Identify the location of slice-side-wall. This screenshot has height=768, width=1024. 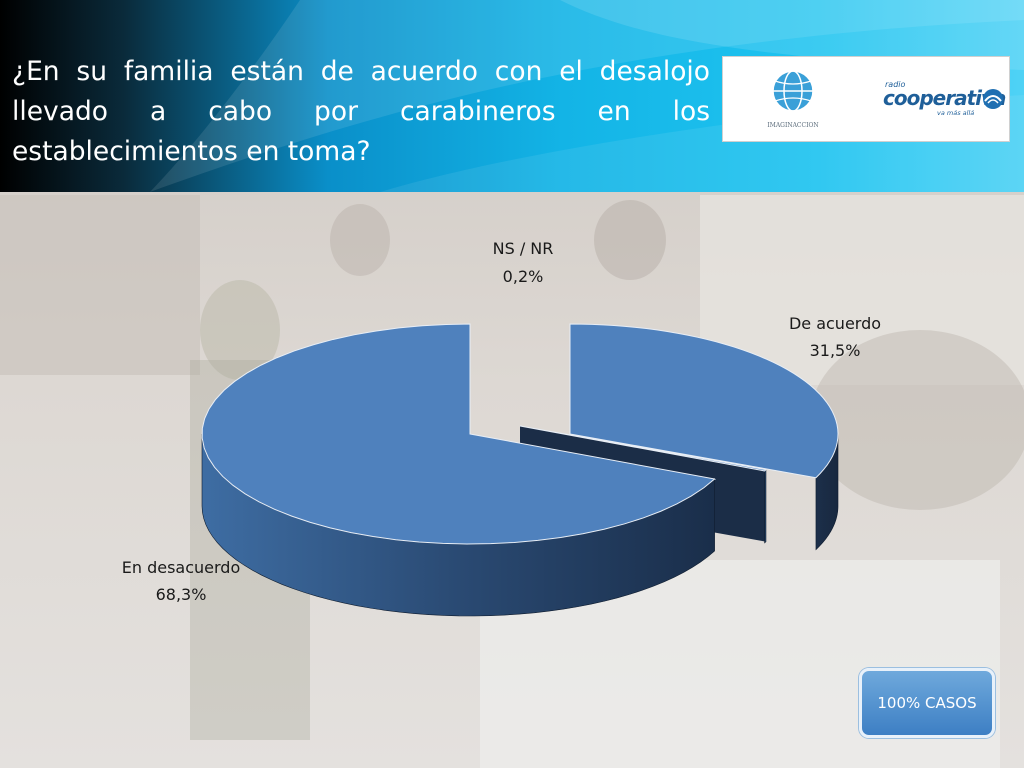
(765, 506).